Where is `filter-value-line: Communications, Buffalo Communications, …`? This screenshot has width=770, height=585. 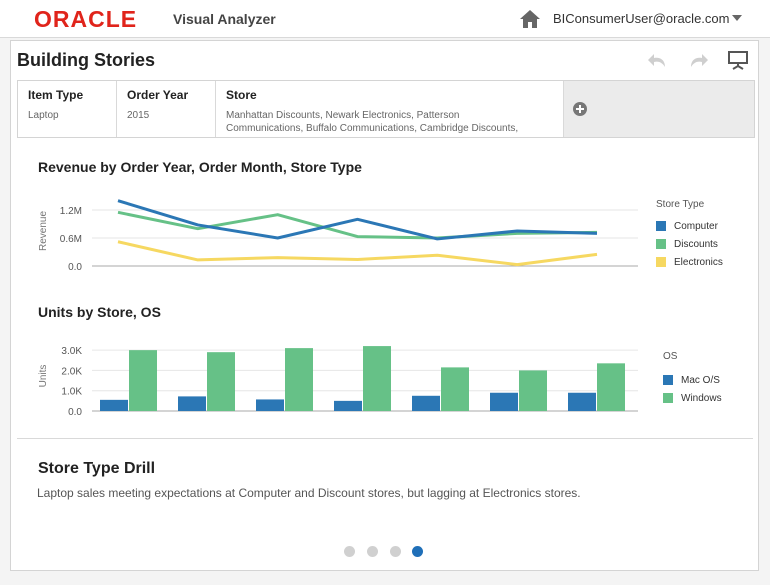 filter-value-line: Communications, Buffalo Communications, … is located at coordinates (372, 128).